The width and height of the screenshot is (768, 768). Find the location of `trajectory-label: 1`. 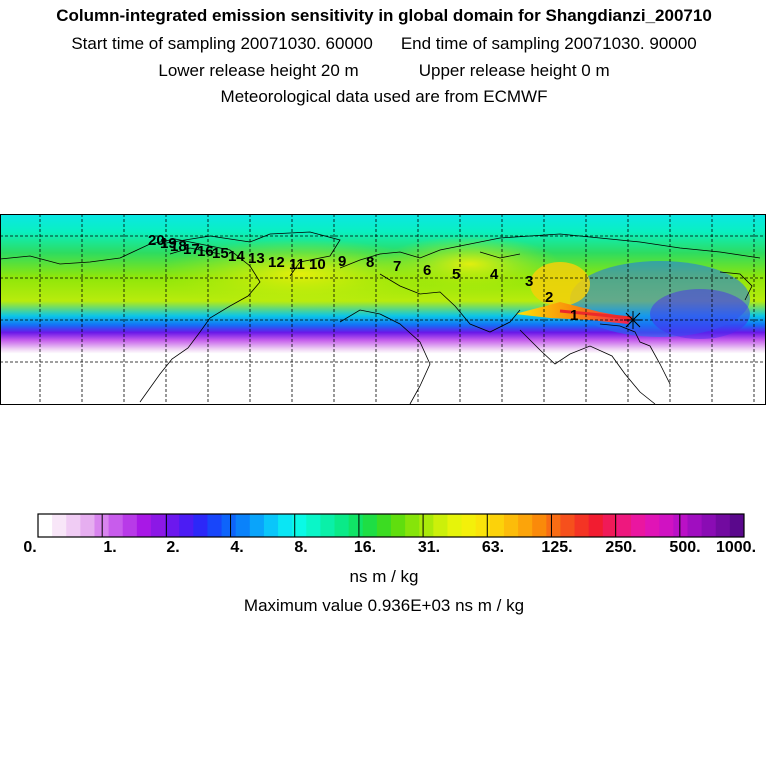

trajectory-label: 1 is located at coordinates (574, 315).